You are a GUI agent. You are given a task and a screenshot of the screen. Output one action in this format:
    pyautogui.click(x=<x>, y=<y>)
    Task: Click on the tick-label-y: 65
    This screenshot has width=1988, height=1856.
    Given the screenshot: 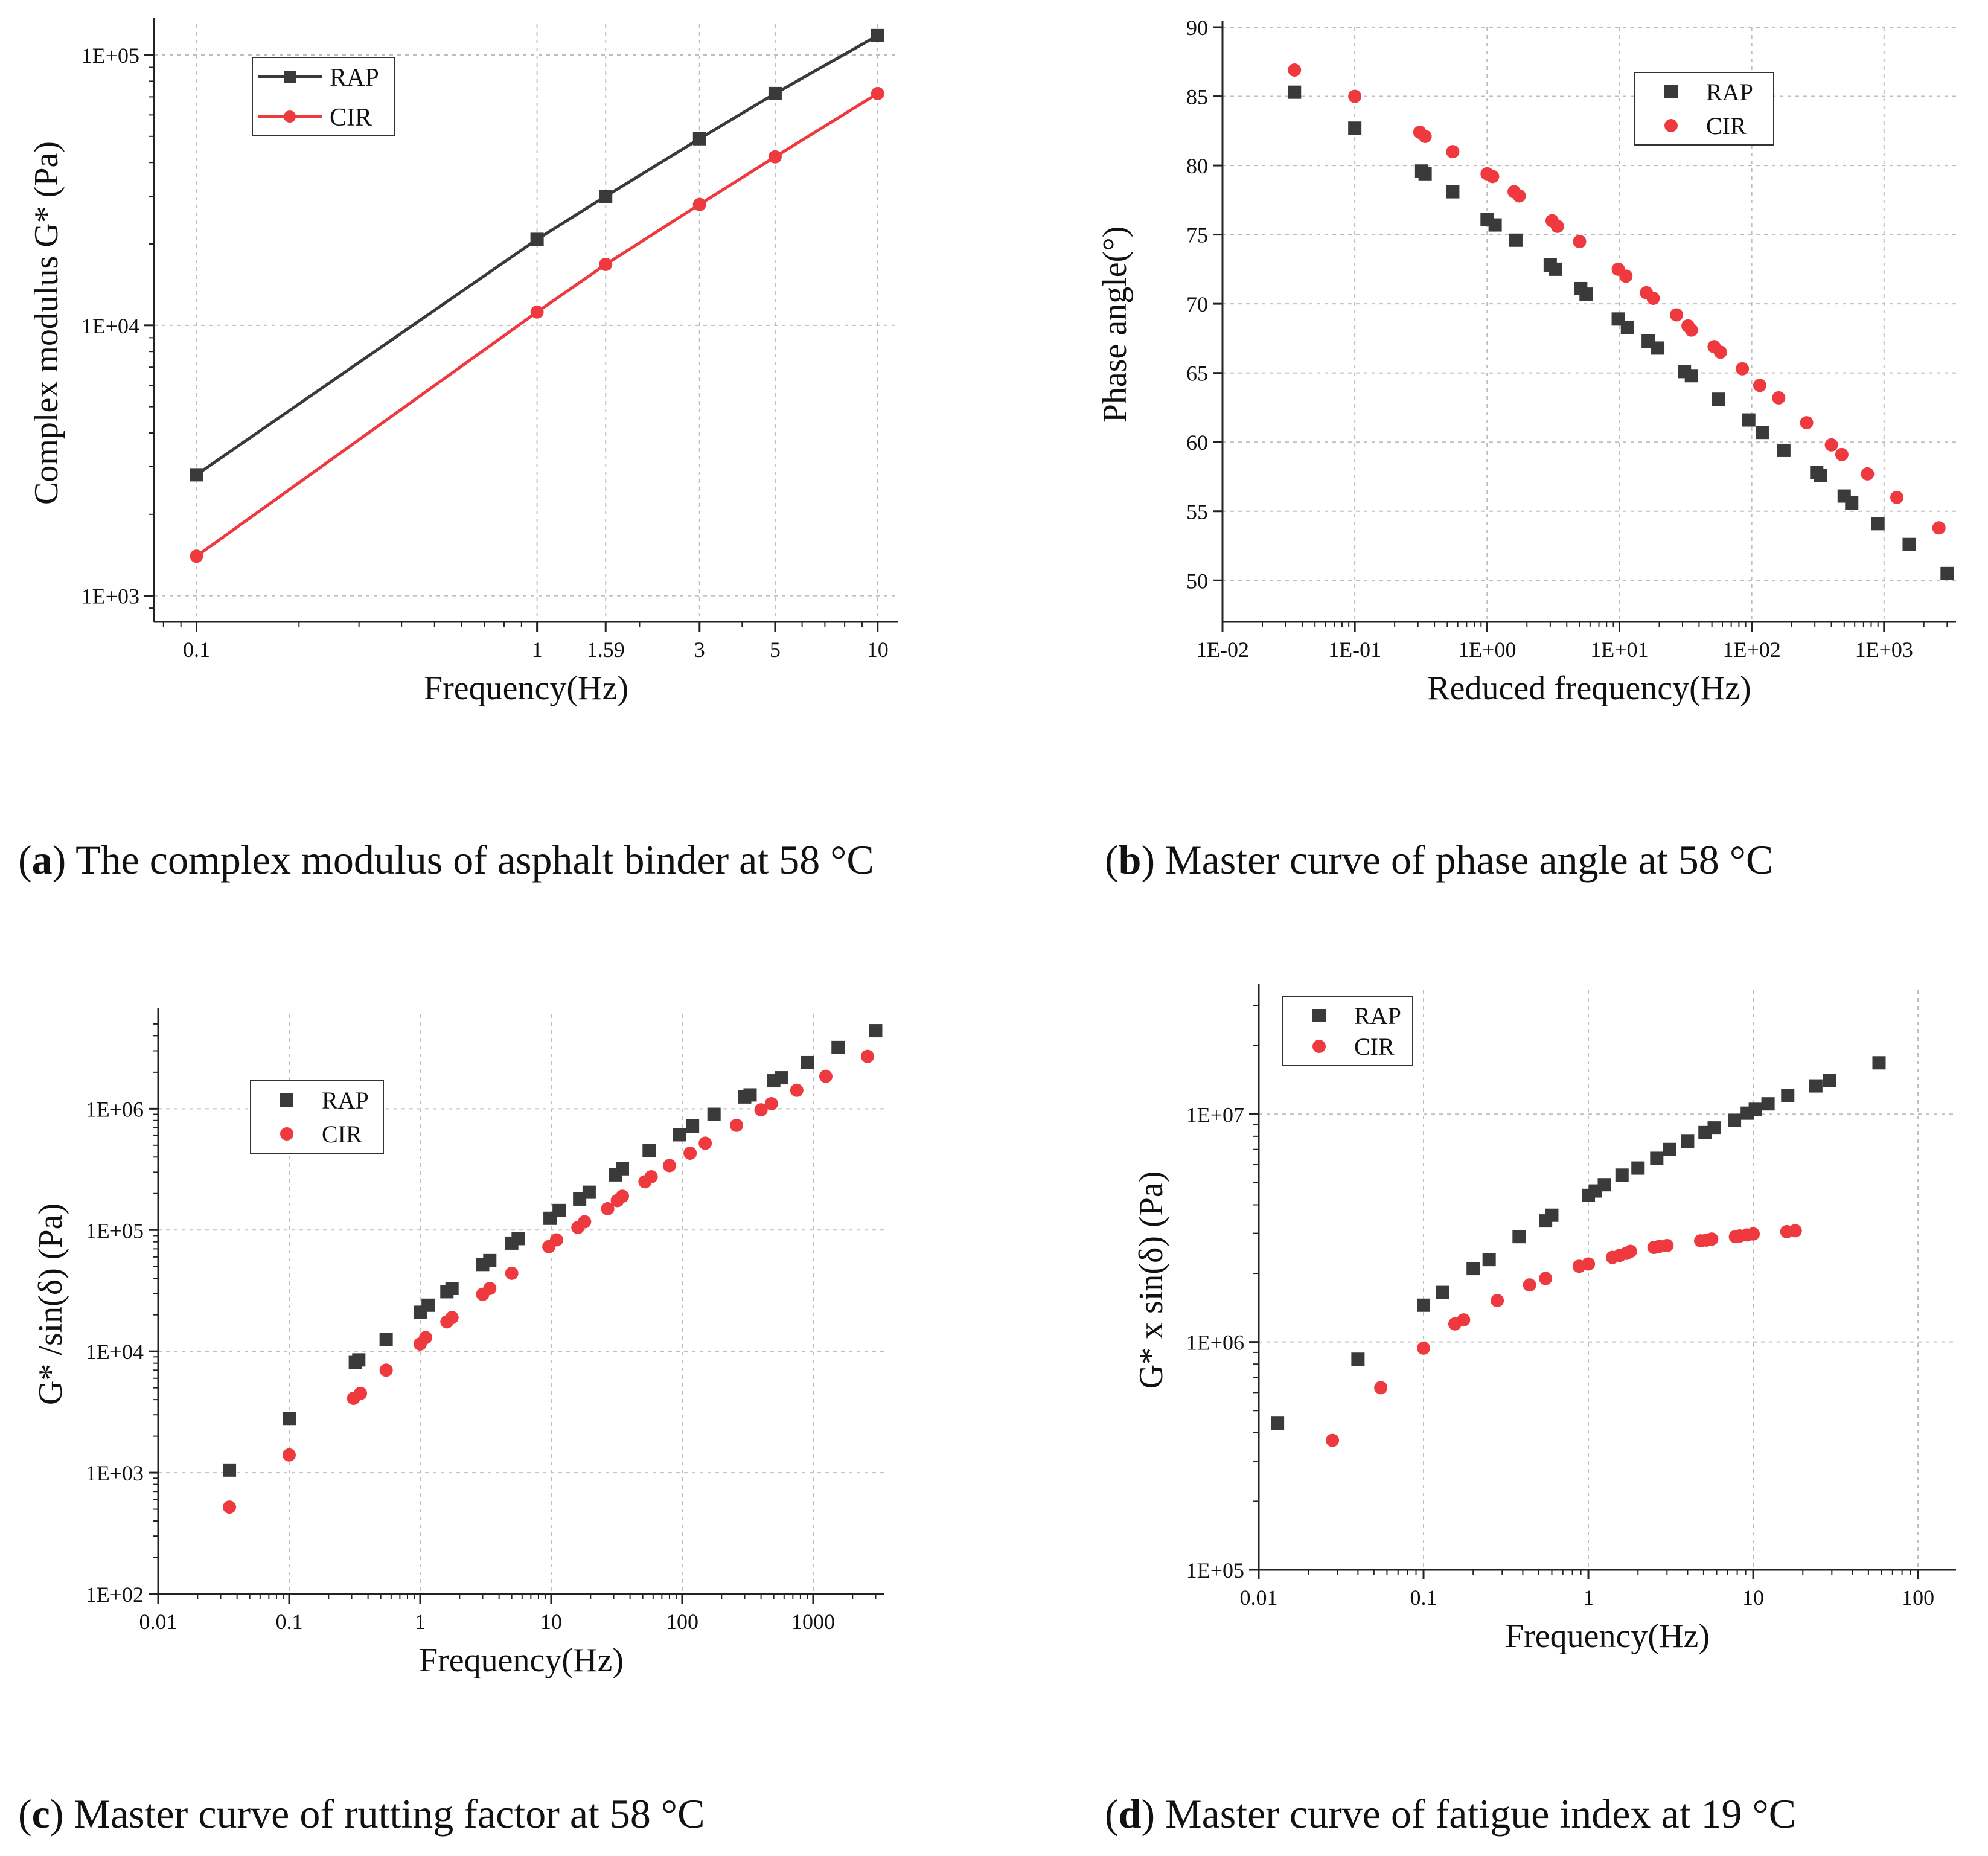 What is the action you would take?
    pyautogui.click(x=1197, y=374)
    